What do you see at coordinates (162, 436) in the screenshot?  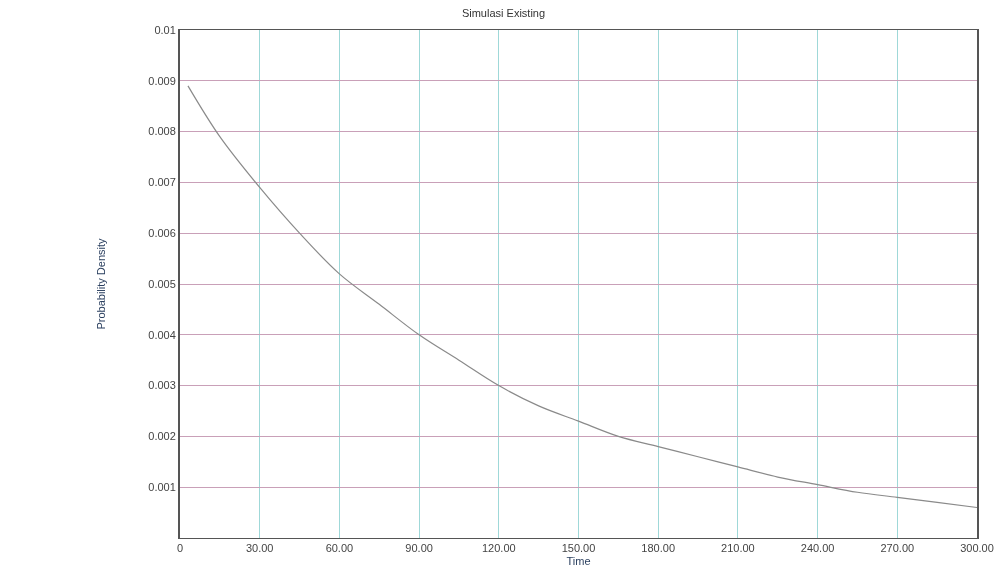 I see `y-tick-label: 0.002` at bounding box center [162, 436].